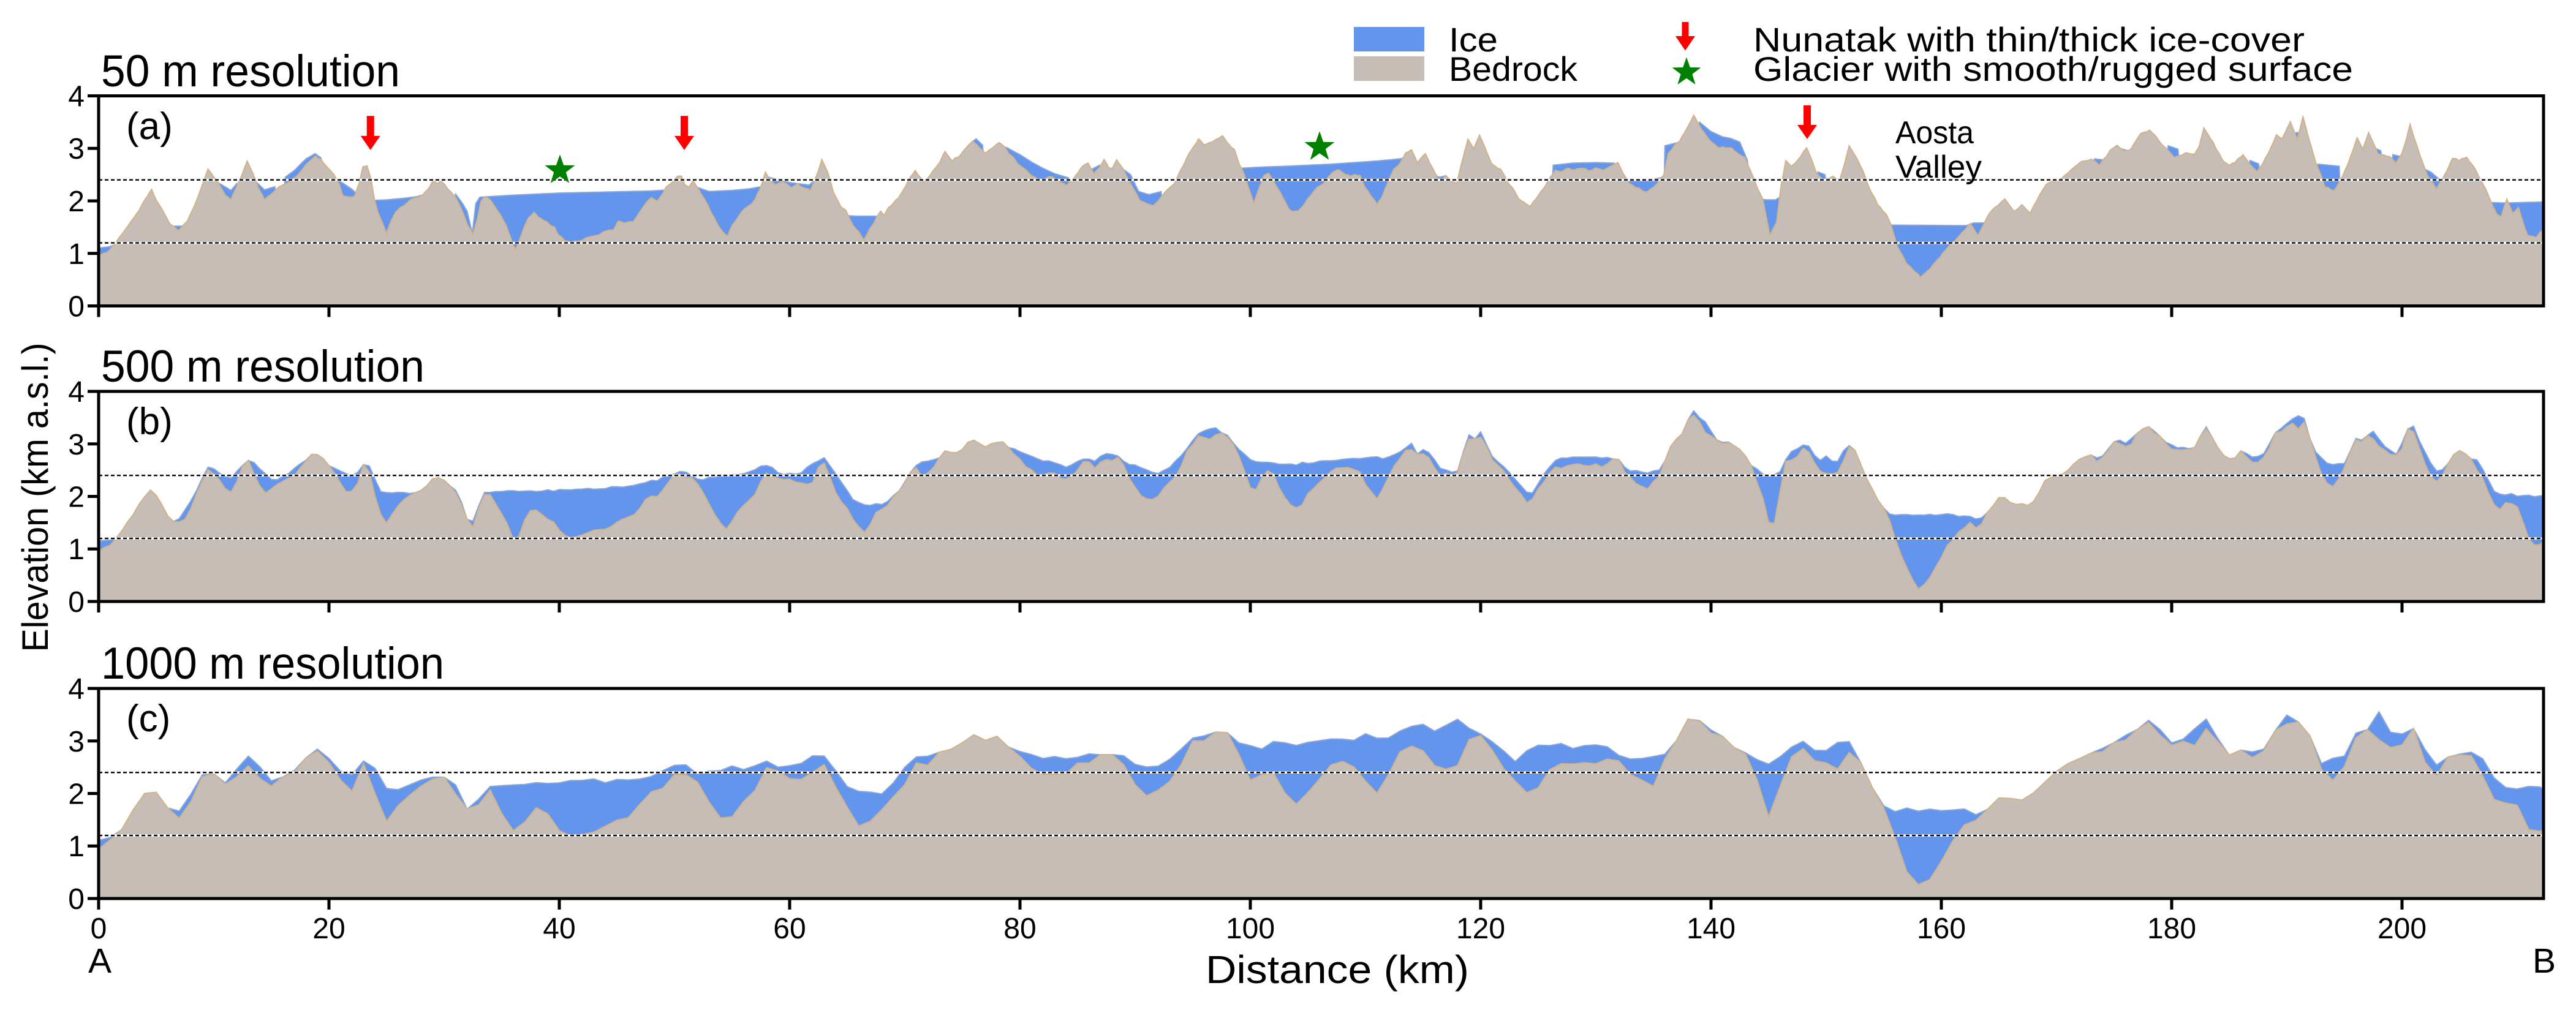 The height and width of the screenshot is (1010, 2576). What do you see at coordinates (559, 929) in the screenshot?
I see `svg-text: 40` at bounding box center [559, 929].